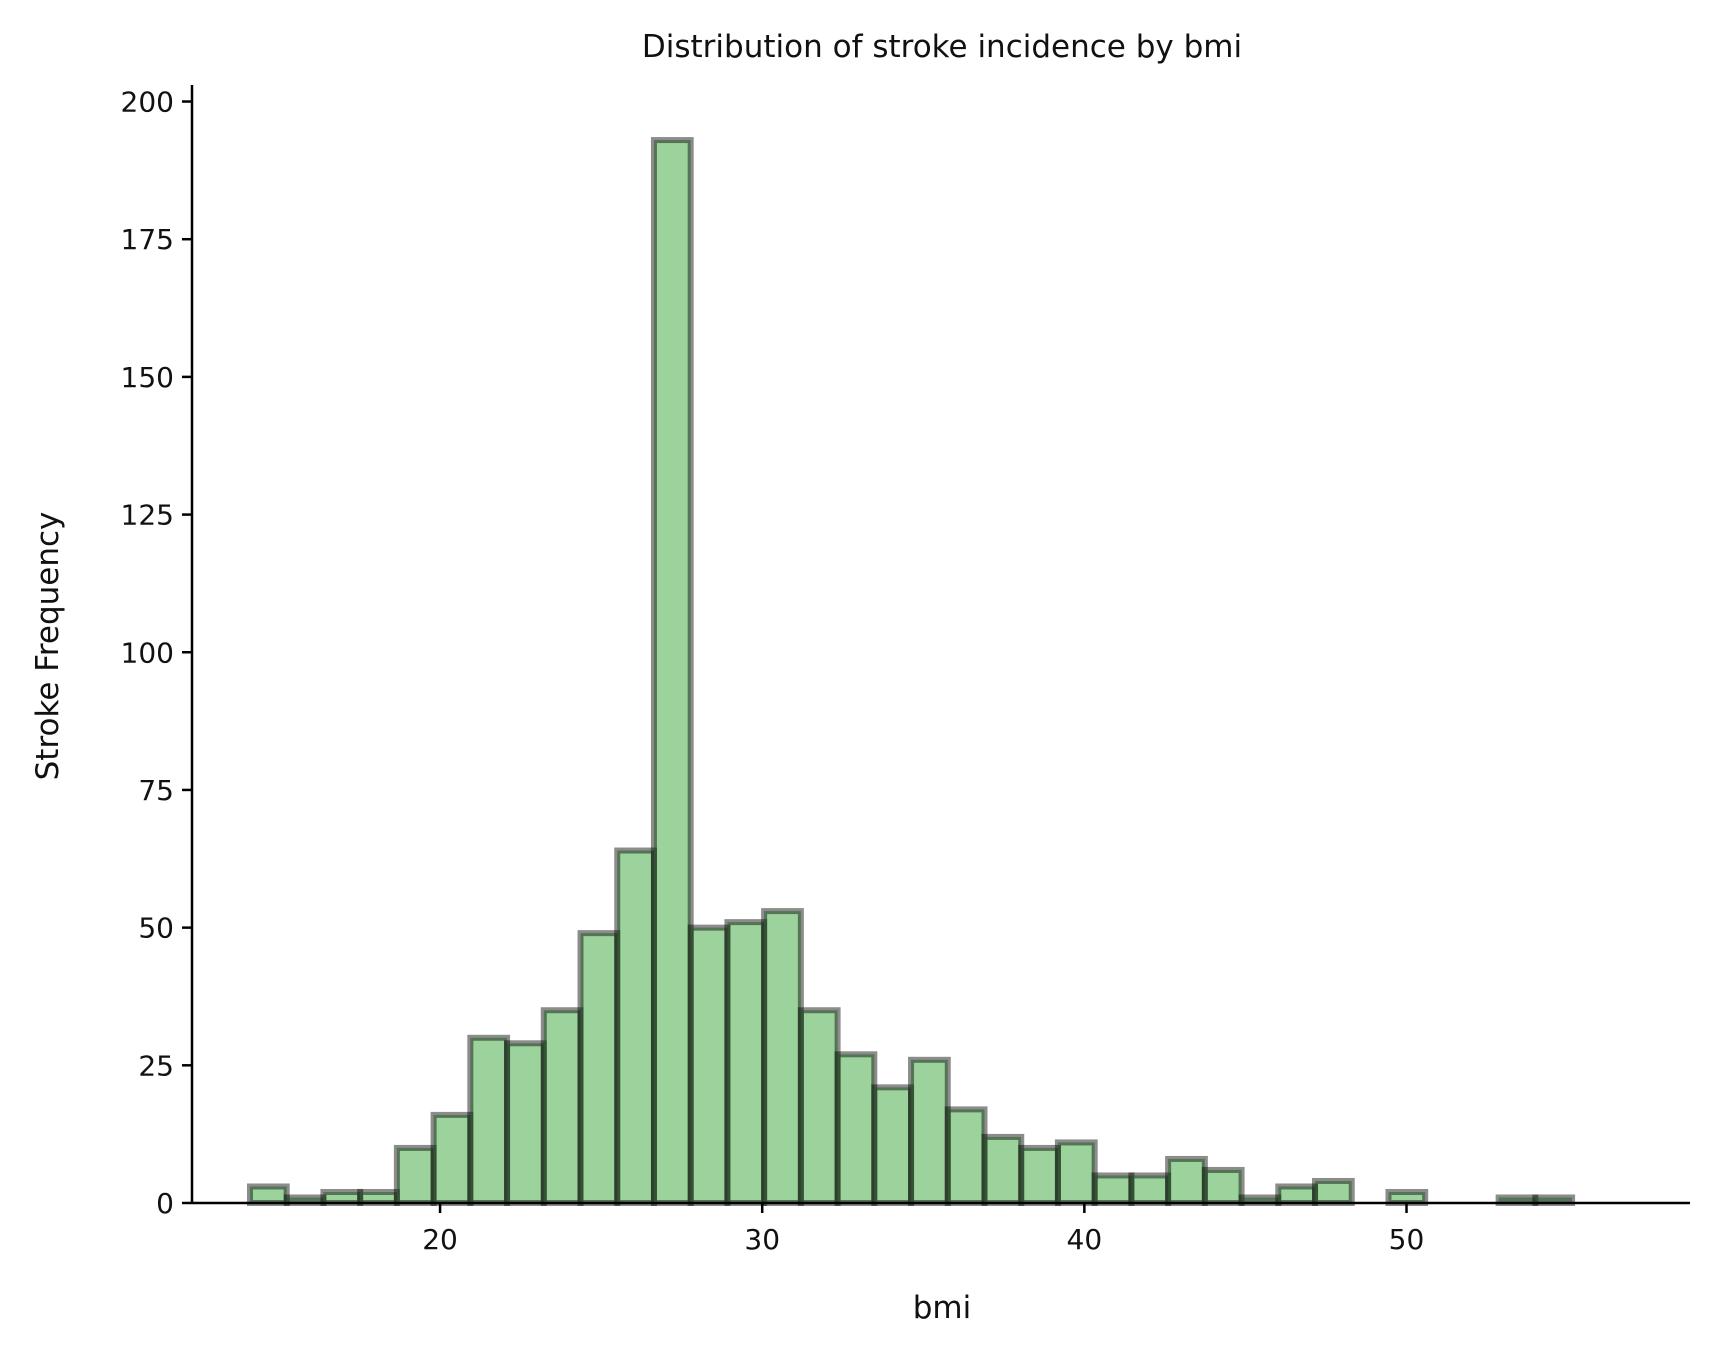  What do you see at coordinates (942, 1308) in the screenshot?
I see `x-axis-title: bmi` at bounding box center [942, 1308].